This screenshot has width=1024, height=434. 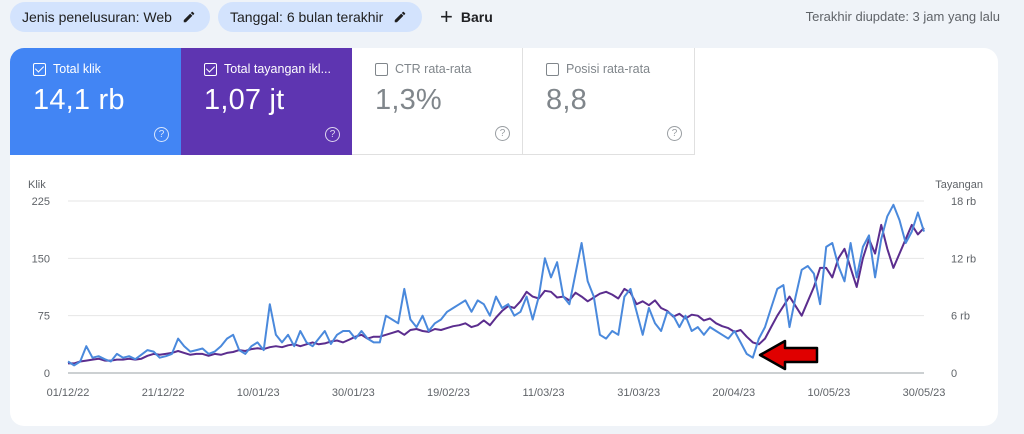 I want to click on metric-total-impressions: Total tayangan ikl... 1,07 jt ?, so click(x=266, y=101).